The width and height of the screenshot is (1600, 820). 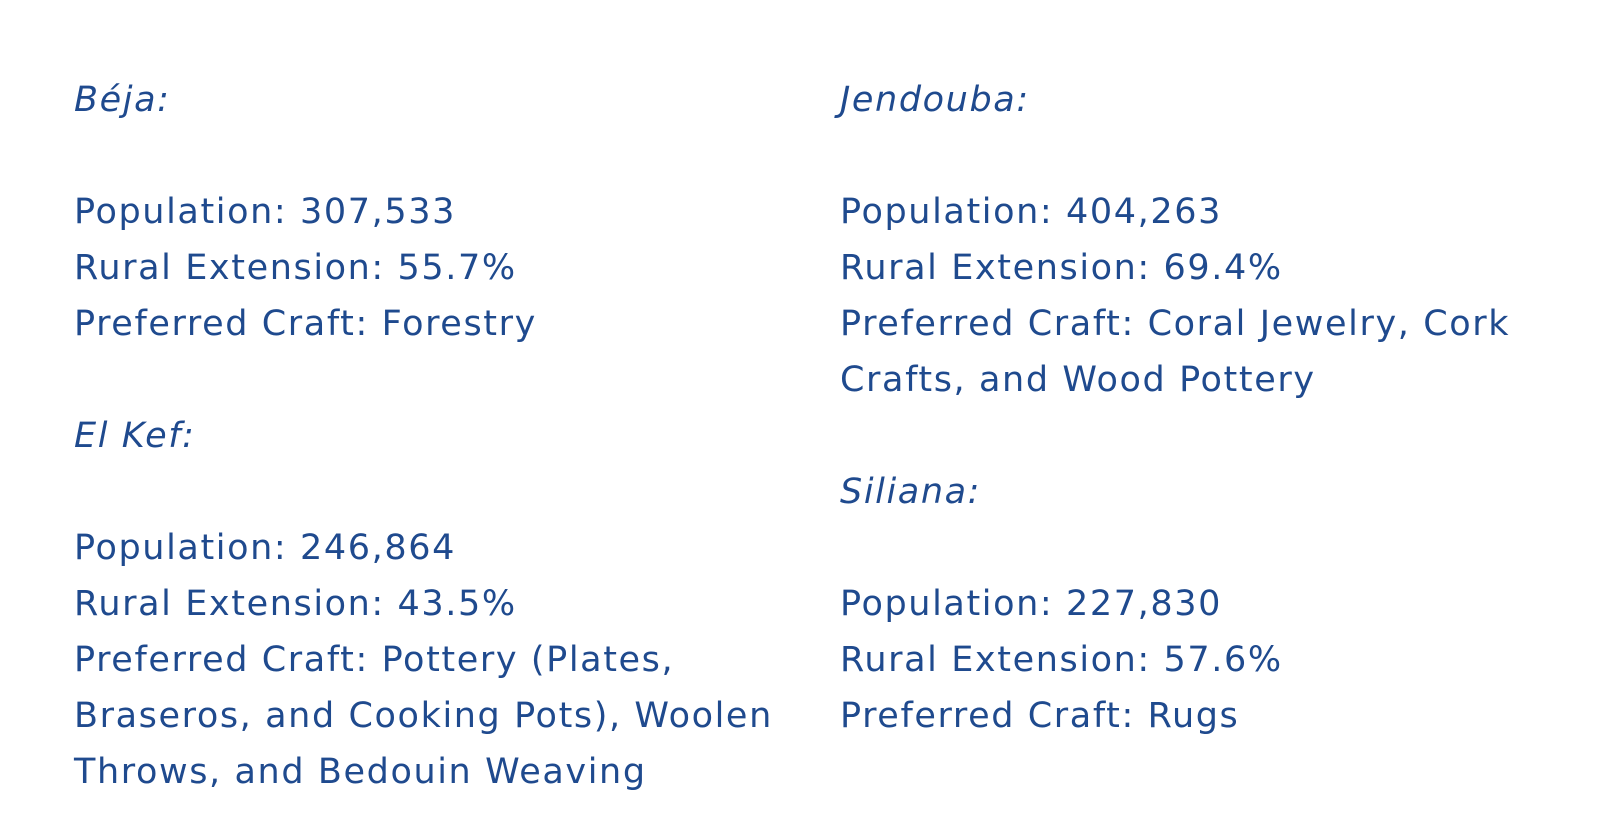 What do you see at coordinates (265, 212) in the screenshot?
I see `population-text: Population: 307,533` at bounding box center [265, 212].